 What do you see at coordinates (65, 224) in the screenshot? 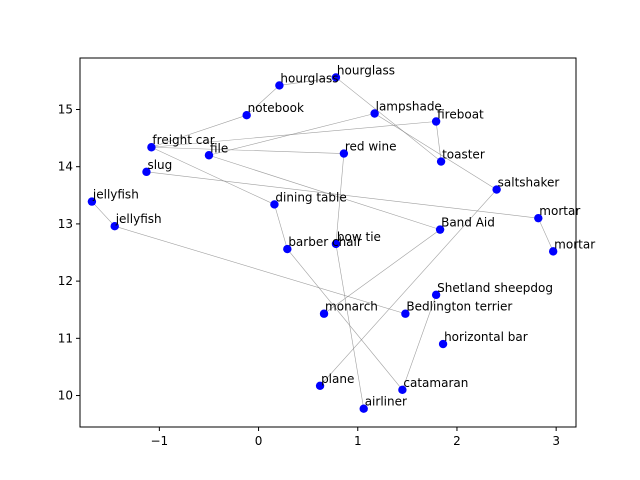
I see `y-tick-label: 13` at bounding box center [65, 224].